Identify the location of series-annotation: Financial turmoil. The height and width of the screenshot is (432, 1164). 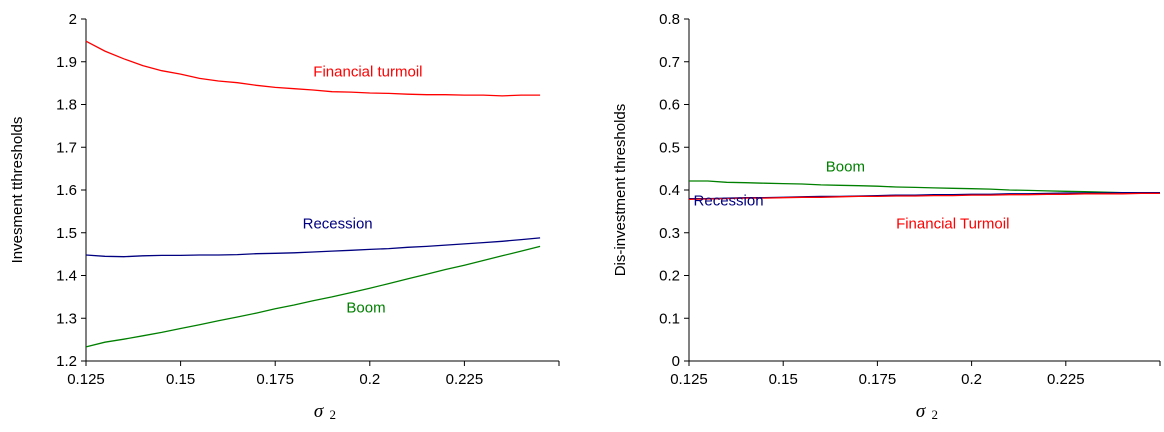
(367, 72).